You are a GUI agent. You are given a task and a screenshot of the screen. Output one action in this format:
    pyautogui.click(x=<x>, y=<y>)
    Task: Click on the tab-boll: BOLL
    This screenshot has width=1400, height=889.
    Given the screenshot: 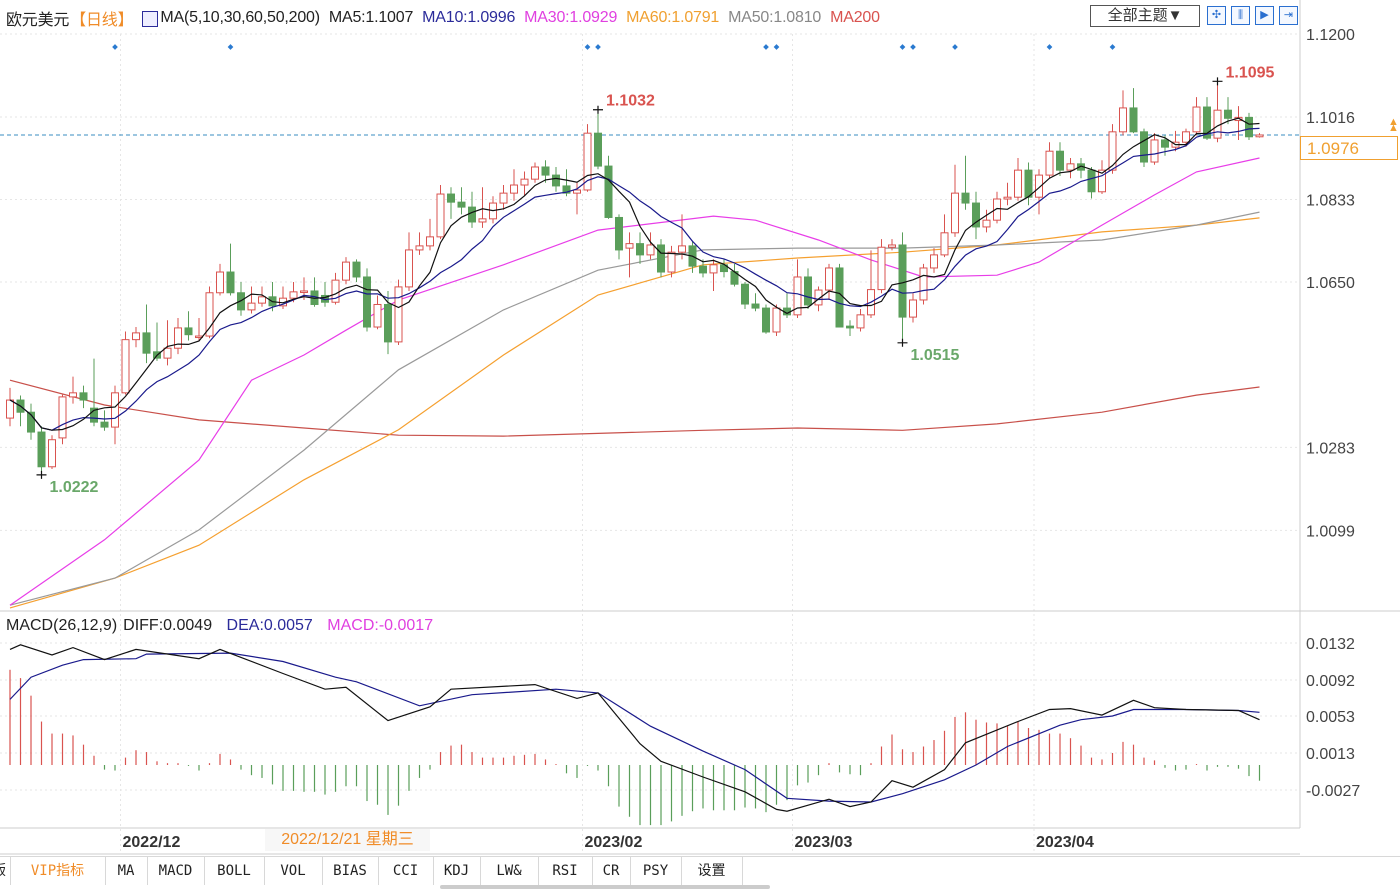 What is the action you would take?
    pyautogui.click(x=234, y=871)
    